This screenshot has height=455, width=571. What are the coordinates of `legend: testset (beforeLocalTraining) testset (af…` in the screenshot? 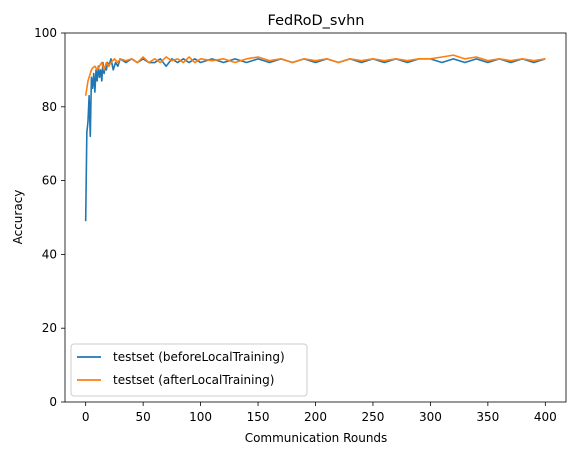 It's located at (189, 370).